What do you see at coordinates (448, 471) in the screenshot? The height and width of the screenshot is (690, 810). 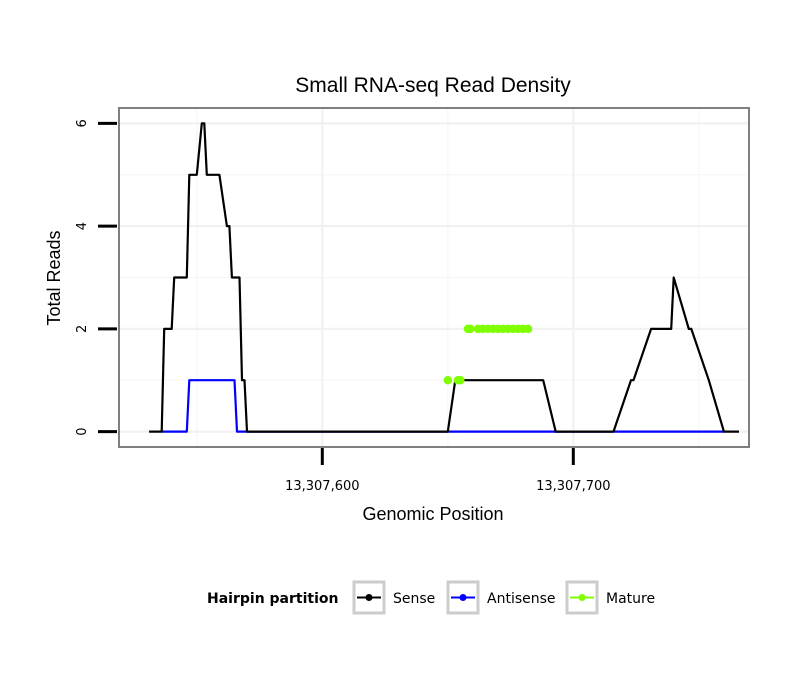 I see `x-axis: 13,307,600 13,307,700` at bounding box center [448, 471].